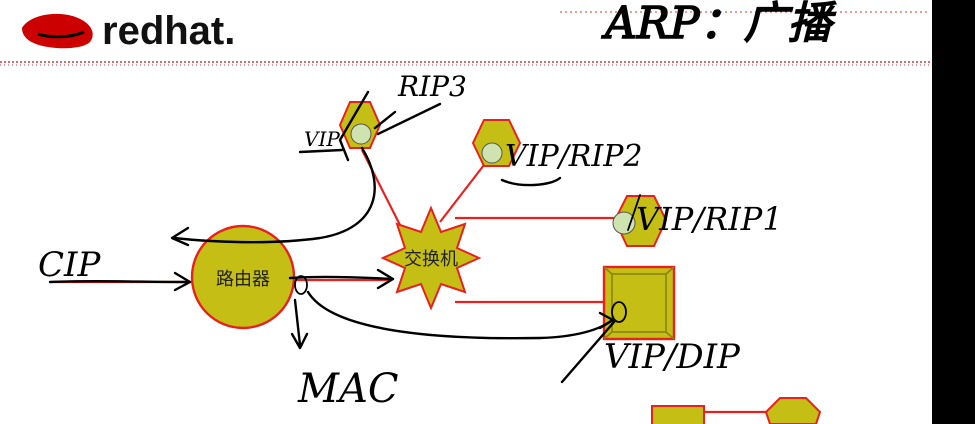 The image size is (975, 424). Describe the element at coordinates (953, 212) in the screenshot. I see `right-black-bar` at that location.